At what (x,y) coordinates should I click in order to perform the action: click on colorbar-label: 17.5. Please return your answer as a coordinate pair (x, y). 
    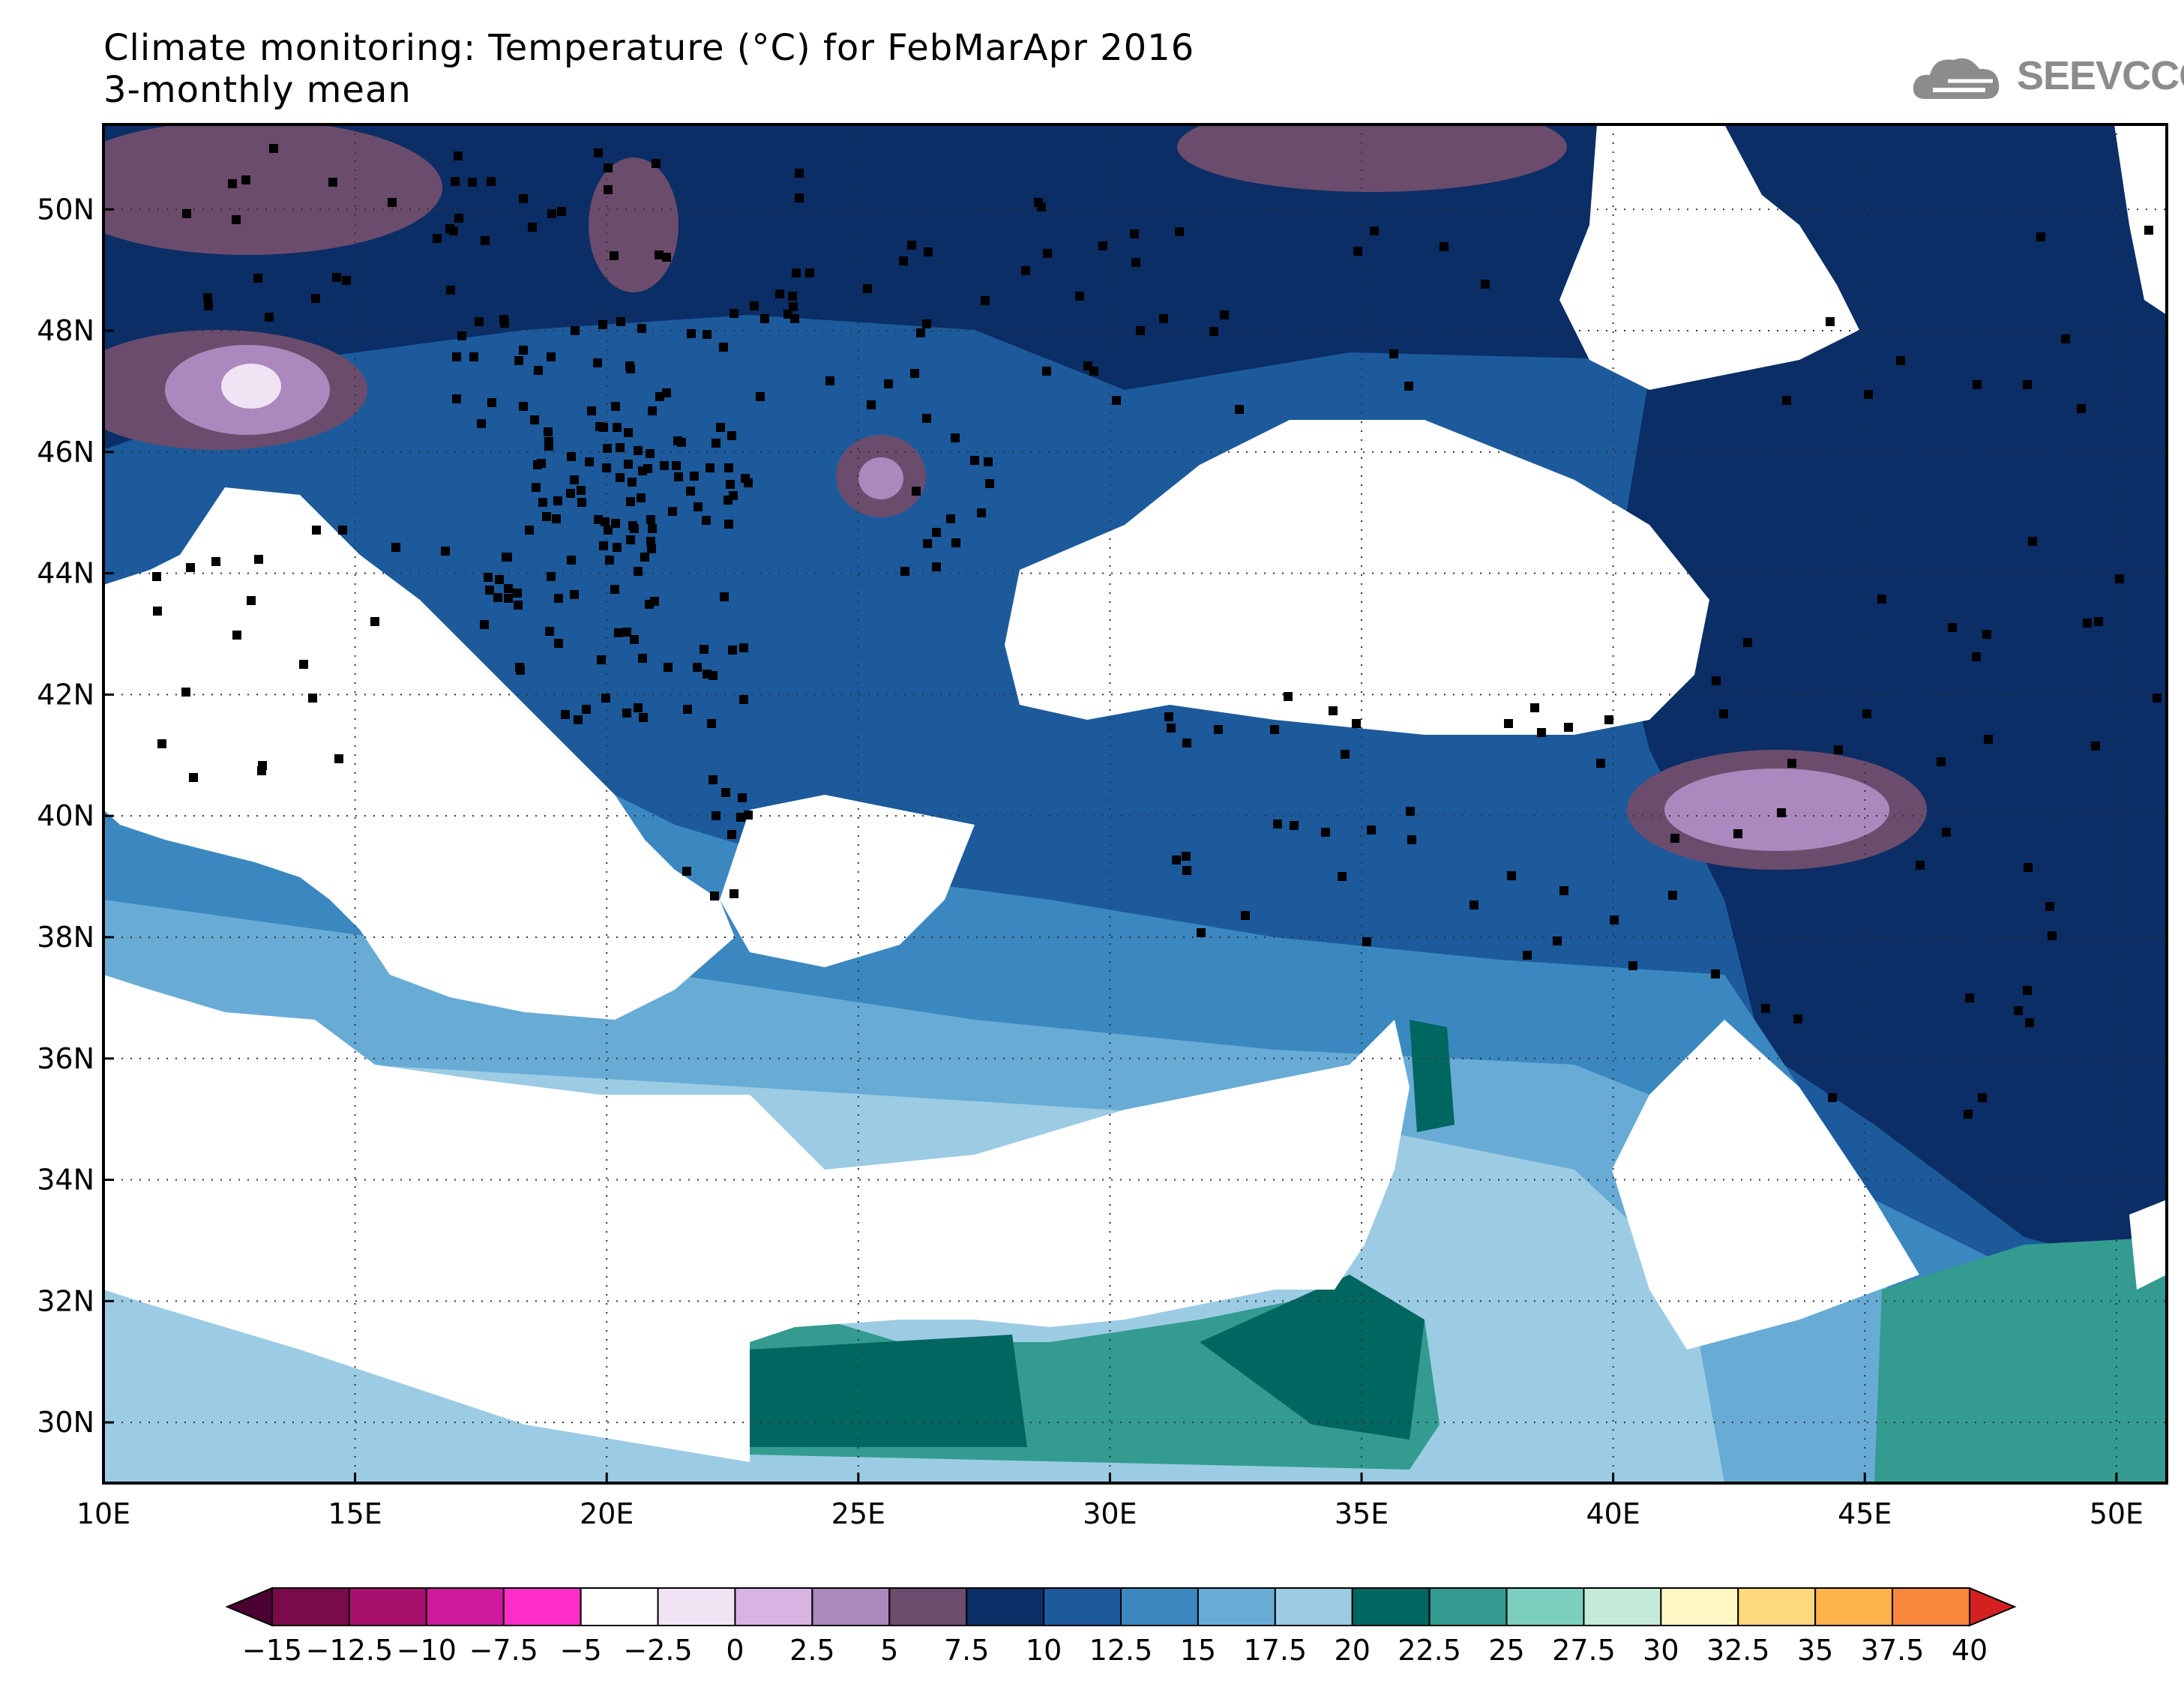
    Looking at the image, I should click on (1276, 1650).